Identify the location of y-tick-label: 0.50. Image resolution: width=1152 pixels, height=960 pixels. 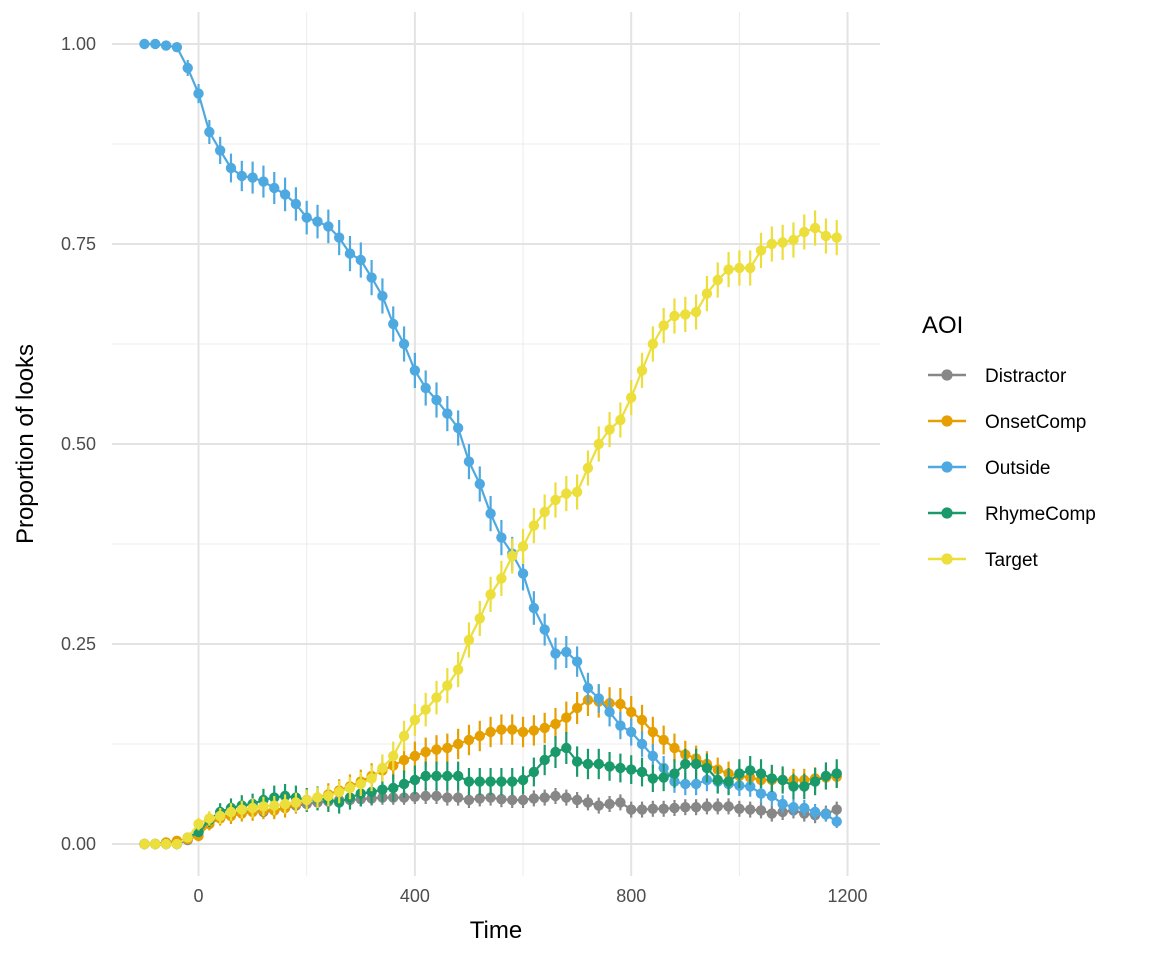
(78, 444).